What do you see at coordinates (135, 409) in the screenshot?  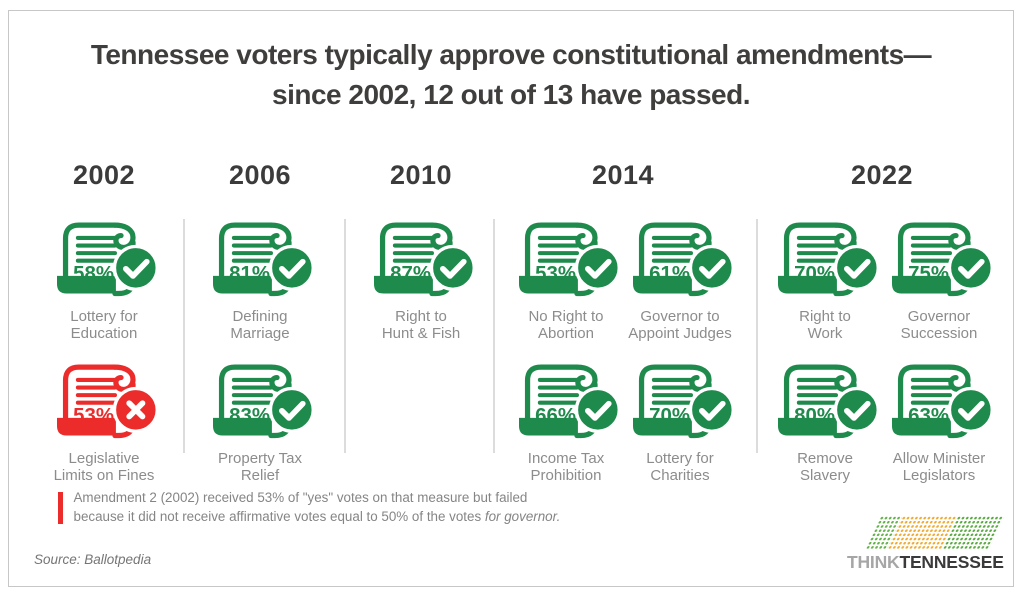 I see `x-icon` at bounding box center [135, 409].